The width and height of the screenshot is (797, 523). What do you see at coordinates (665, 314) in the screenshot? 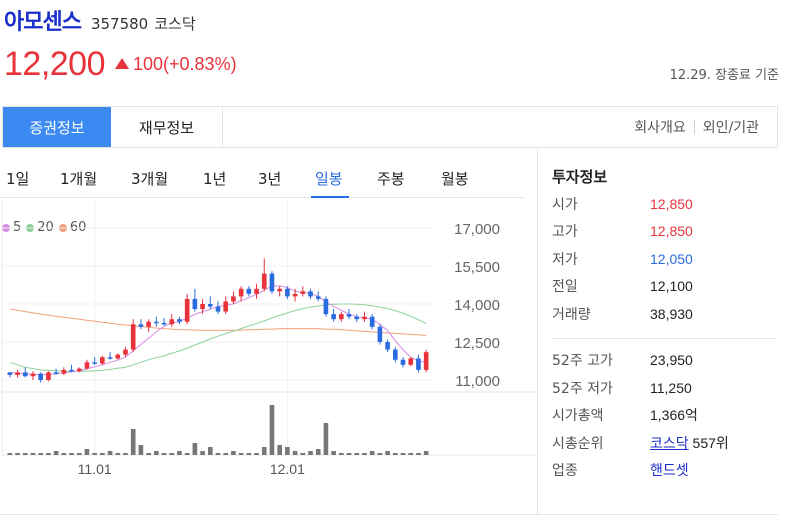
I see `info-row-volume: 거래량 38,930` at bounding box center [665, 314].